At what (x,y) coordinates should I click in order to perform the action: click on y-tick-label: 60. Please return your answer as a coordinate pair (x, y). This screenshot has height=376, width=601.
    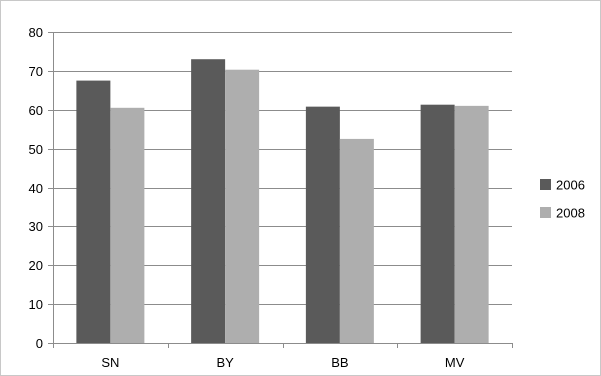
    Looking at the image, I should click on (36, 110).